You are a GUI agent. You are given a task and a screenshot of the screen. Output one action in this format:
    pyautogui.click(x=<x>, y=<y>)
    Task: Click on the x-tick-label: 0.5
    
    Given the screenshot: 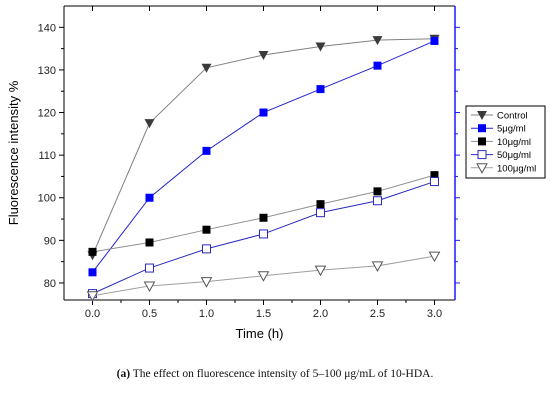 What is the action you would take?
    pyautogui.click(x=149, y=314)
    